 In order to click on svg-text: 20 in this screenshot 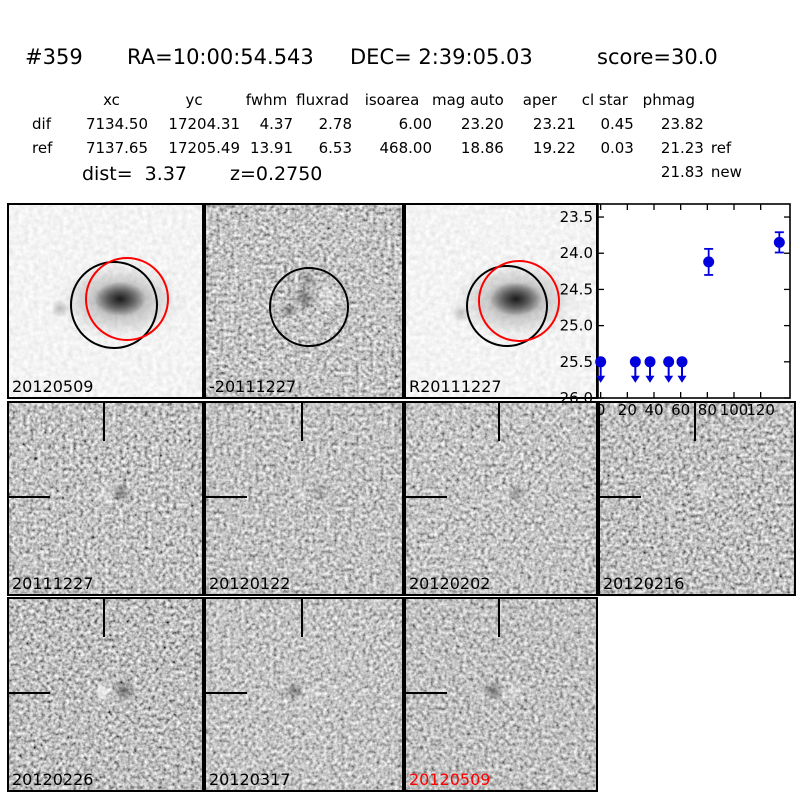, I will do `click(627, 410)`.